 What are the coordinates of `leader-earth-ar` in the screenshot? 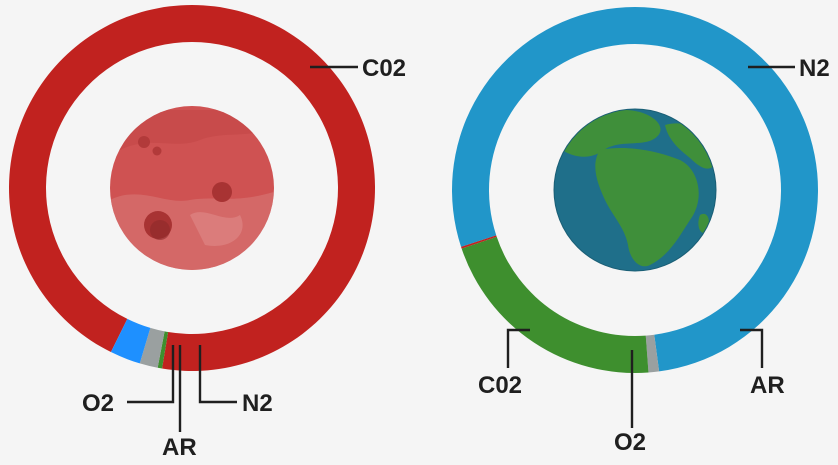 It's located at (752, 348).